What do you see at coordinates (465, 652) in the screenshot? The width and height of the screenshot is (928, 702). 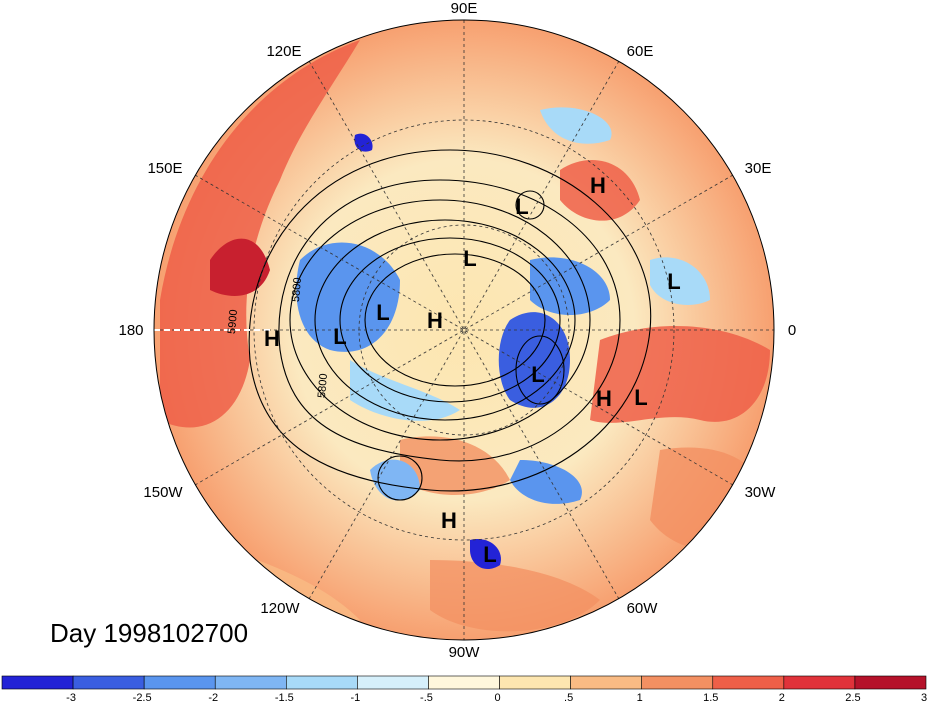 I see `lon-label-90w: 90W` at bounding box center [465, 652].